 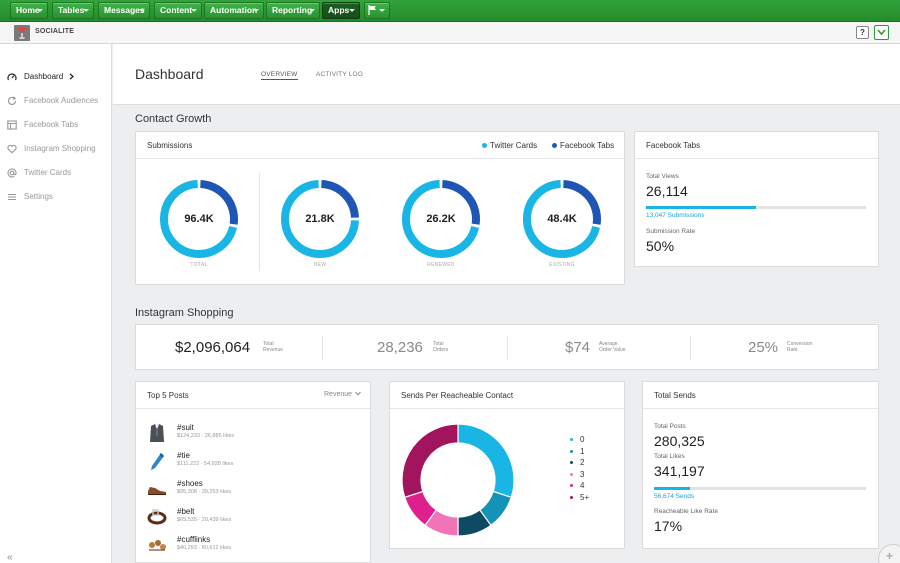 I want to click on tie-icon, so click(x=157, y=461).